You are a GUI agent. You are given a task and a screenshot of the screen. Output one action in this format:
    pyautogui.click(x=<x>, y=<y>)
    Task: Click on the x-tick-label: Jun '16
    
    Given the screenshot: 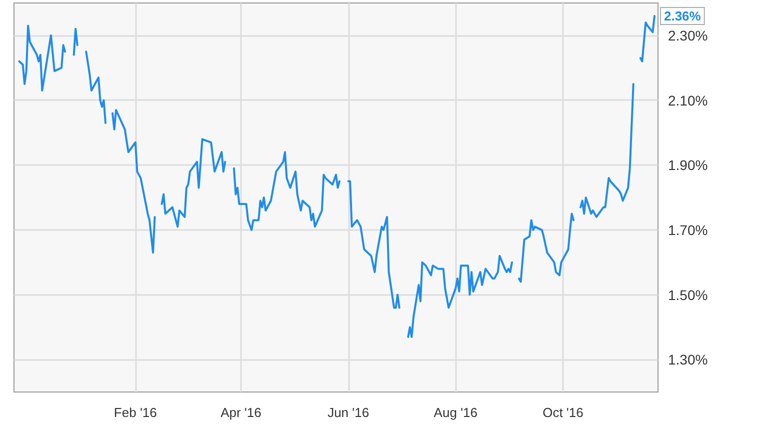 What is the action you would take?
    pyautogui.click(x=349, y=412)
    